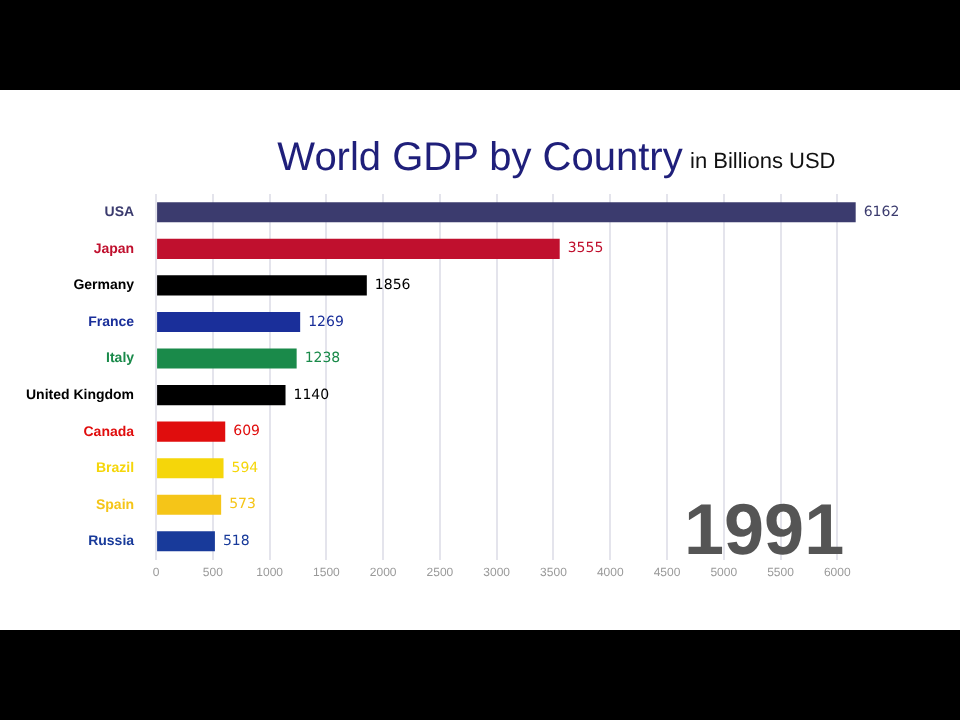 Image resolution: width=960 pixels, height=720 pixels. I want to click on annotation: 1991, so click(764, 529).